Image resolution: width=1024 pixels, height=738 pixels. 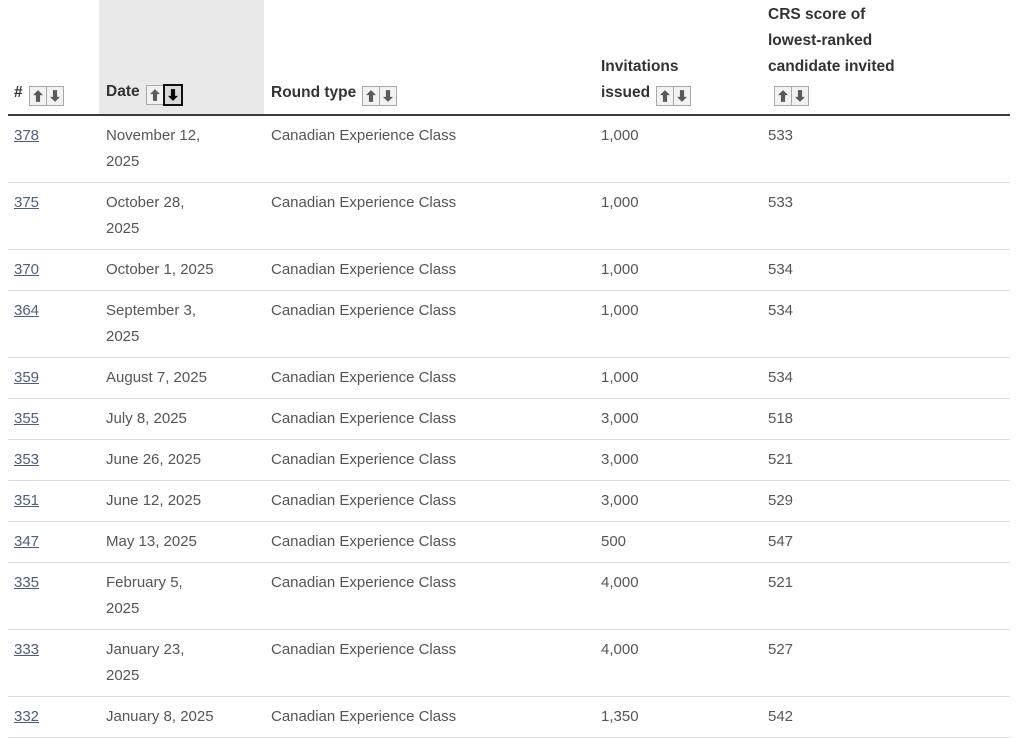 I want to click on date-cell: June 12, 2025, so click(x=181, y=501).